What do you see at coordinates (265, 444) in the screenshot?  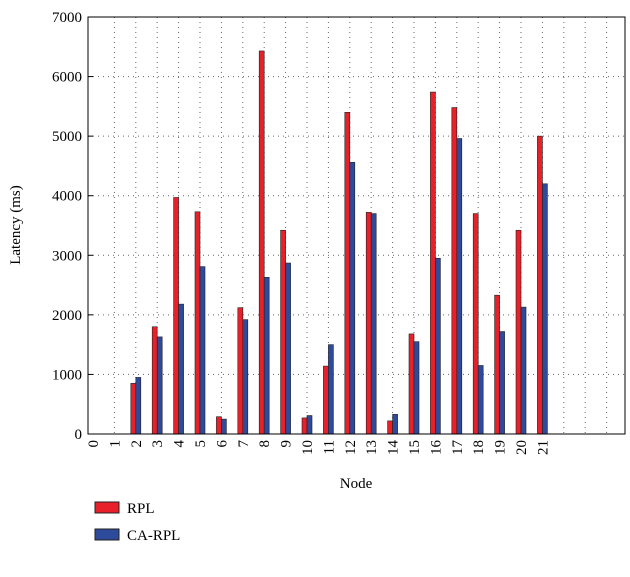 I see `x-tick-label: 8` at bounding box center [265, 444].